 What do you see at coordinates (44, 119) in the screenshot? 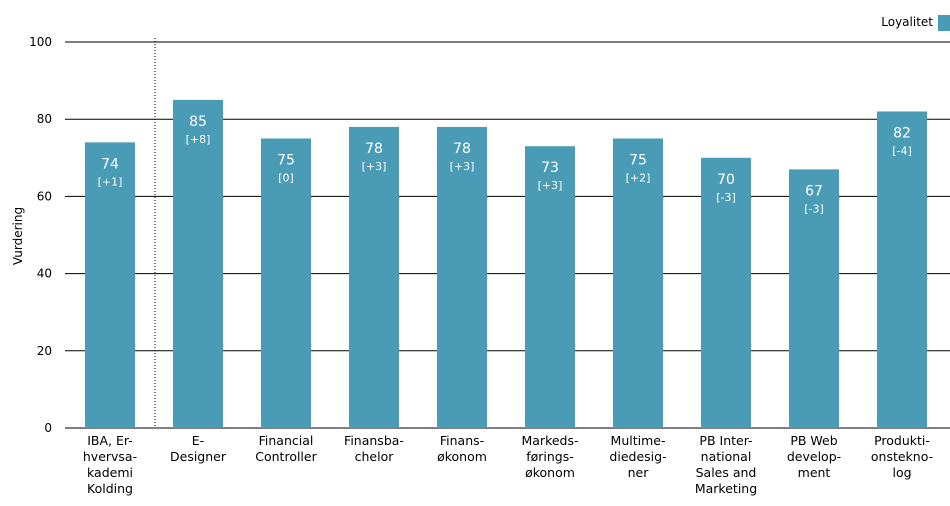
I see `y-tick-label: 80` at bounding box center [44, 119].